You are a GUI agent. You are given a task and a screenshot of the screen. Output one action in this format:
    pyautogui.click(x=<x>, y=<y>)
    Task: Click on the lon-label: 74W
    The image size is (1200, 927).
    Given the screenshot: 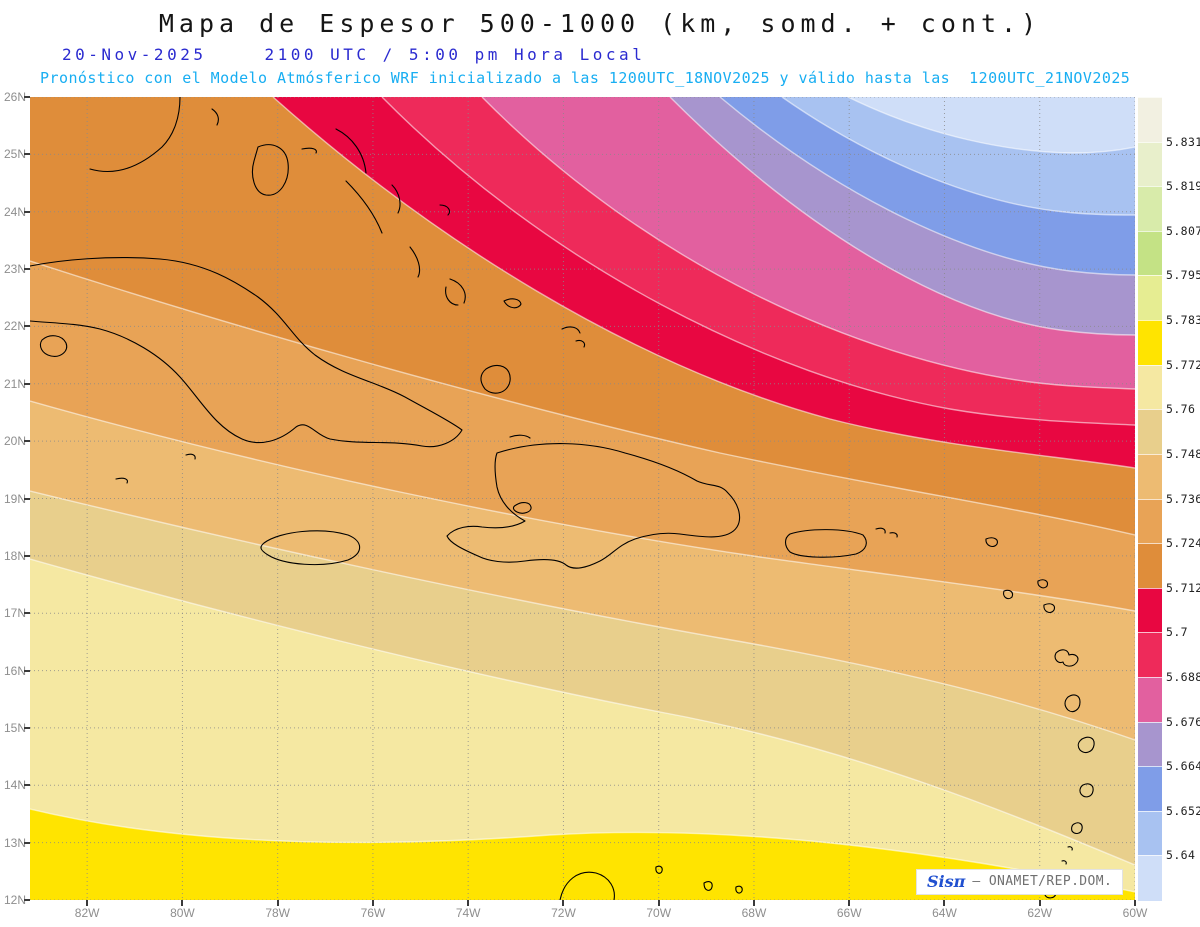 What is the action you would take?
    pyautogui.click(x=468, y=913)
    